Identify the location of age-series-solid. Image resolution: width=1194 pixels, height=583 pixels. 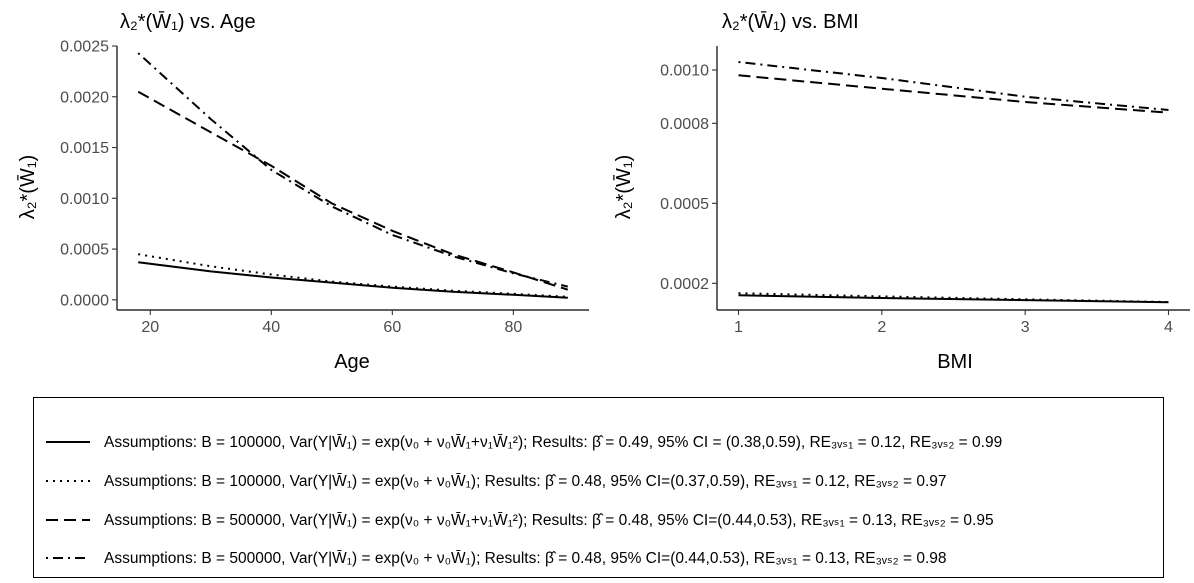
(353, 280).